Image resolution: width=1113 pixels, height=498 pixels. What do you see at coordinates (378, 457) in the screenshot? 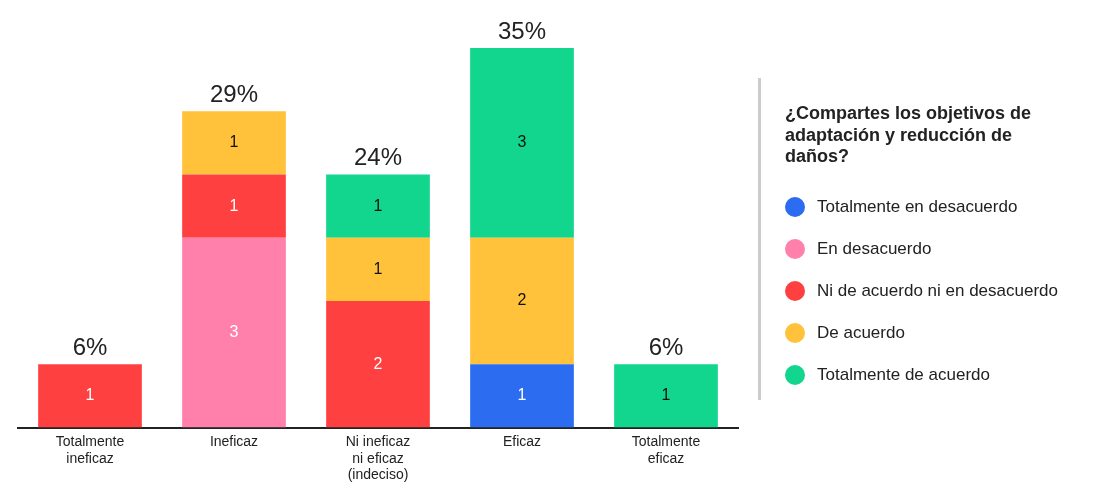
I see `x-tick-label: Ni ineficaz ni eficaz (indeciso)` at bounding box center [378, 457].